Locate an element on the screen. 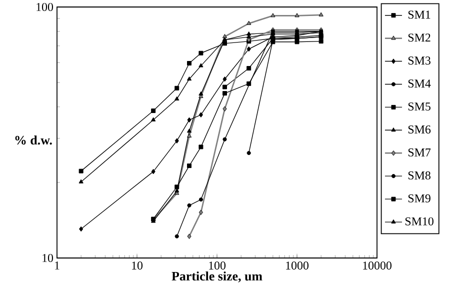  legend-label: SM4 is located at coordinates (419, 84).